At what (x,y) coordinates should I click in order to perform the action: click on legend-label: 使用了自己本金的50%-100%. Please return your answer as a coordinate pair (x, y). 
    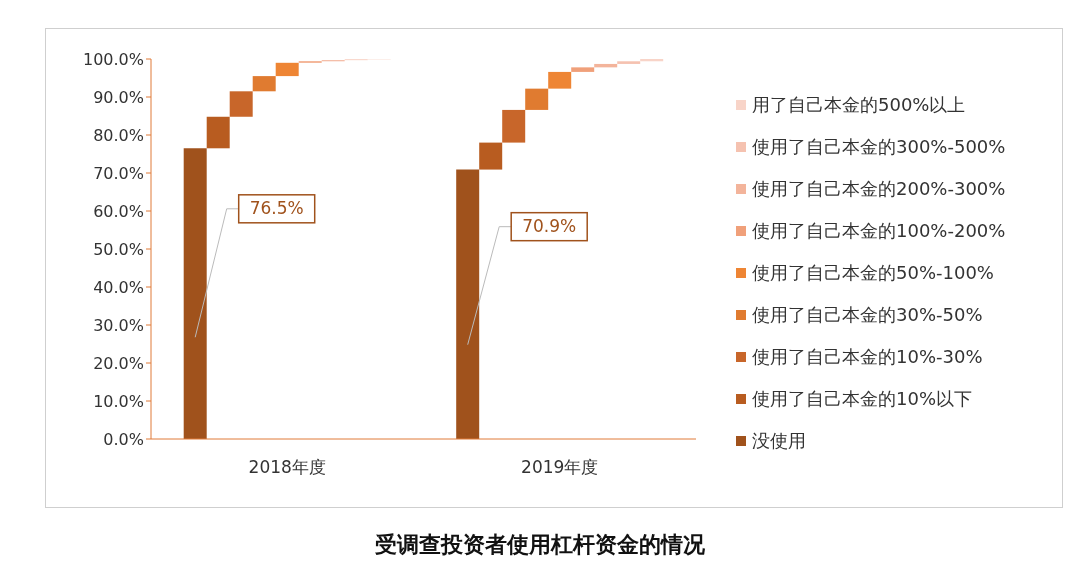
    Looking at the image, I should click on (873, 273).